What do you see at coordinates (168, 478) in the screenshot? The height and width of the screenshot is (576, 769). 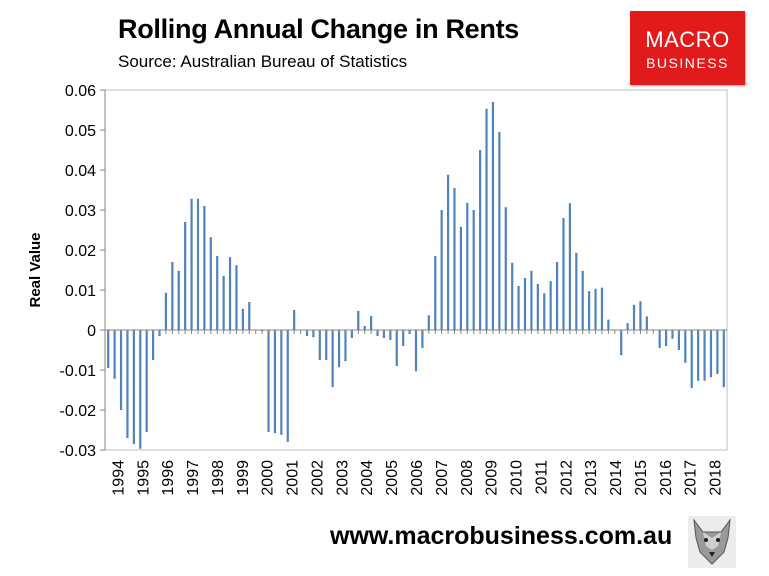 I see `x-tick-label: 1996` at bounding box center [168, 478].